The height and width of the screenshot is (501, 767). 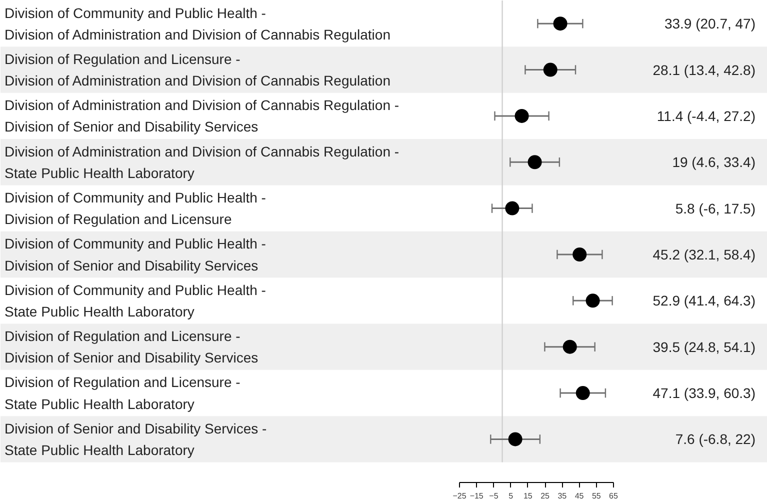 I want to click on data-label: 47.1 (33.9, 60.3), so click(x=704, y=393).